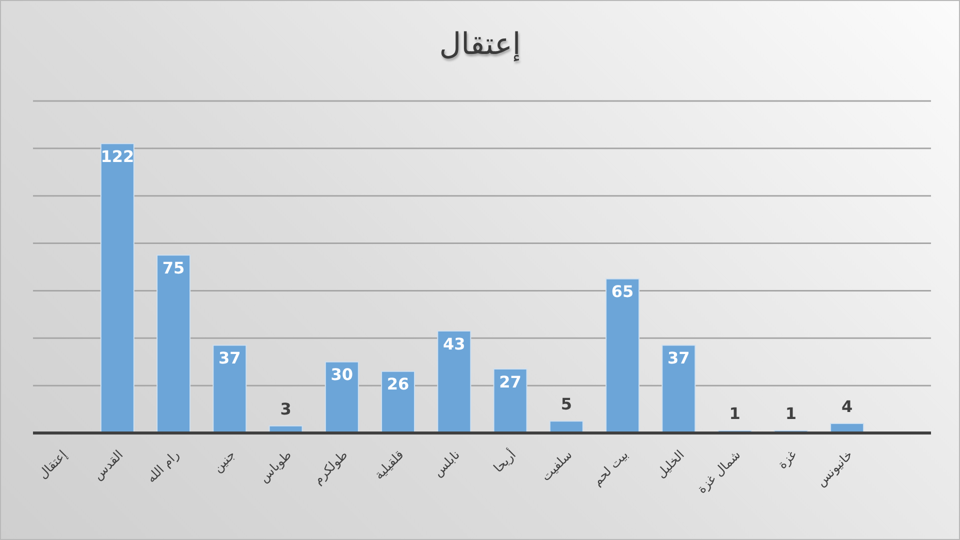  I want to click on x-tick-label: خانيونس, so click(834, 468).